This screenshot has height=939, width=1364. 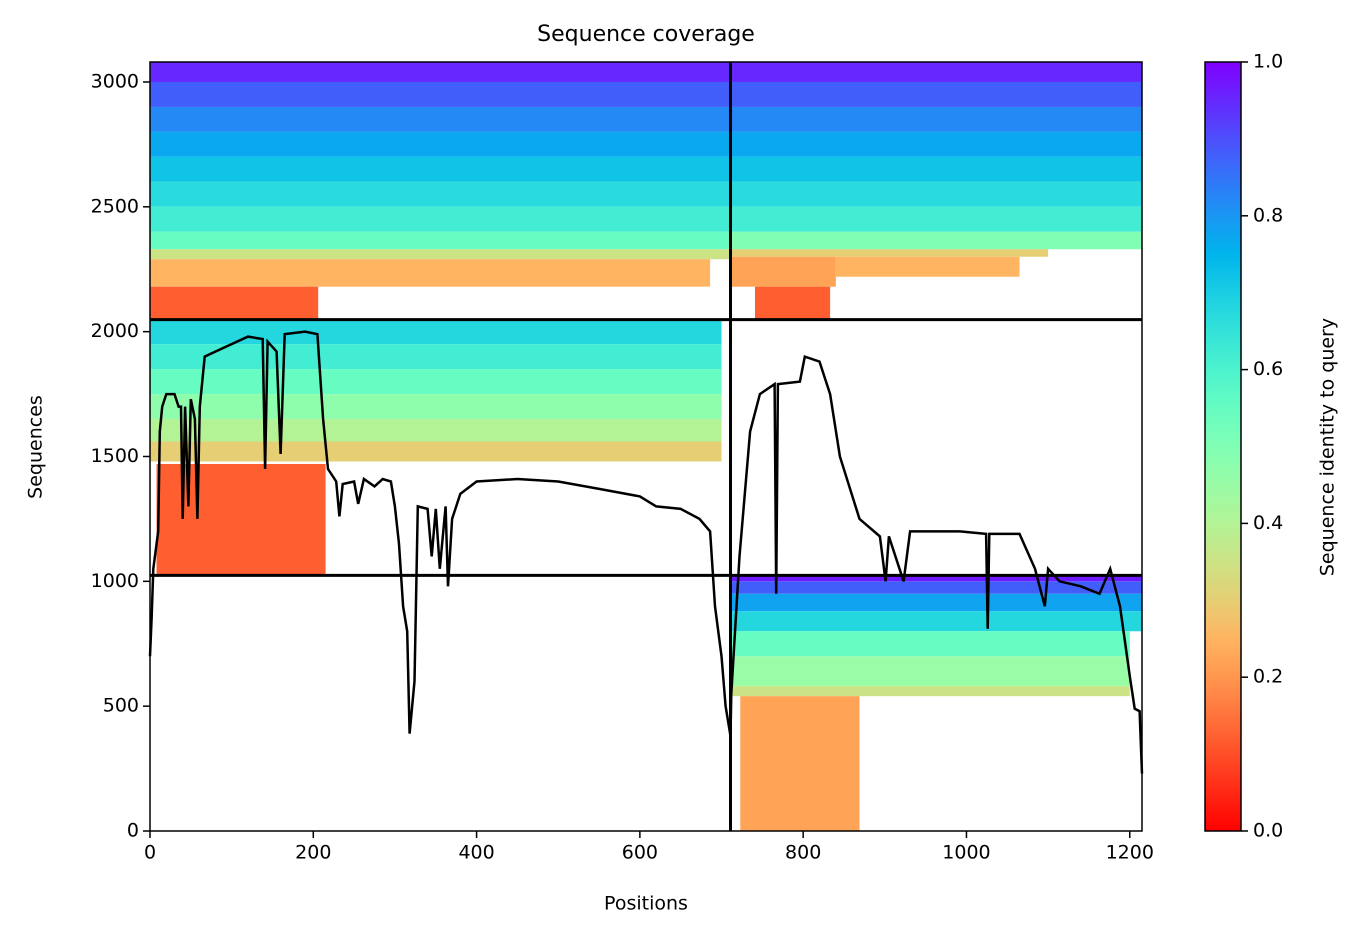 What do you see at coordinates (1223, 446) in the screenshot?
I see `colorbar` at bounding box center [1223, 446].